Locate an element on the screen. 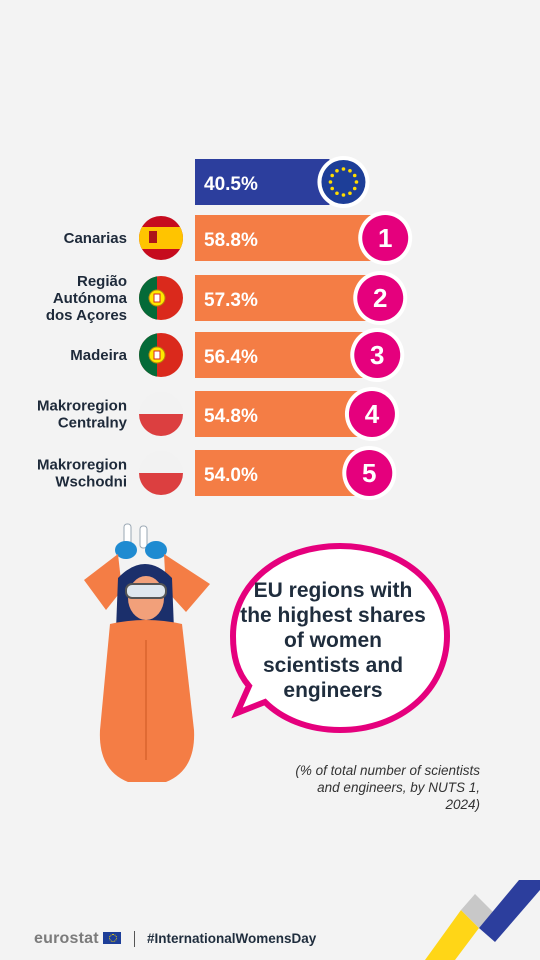 The image size is (540, 960). category-label-line: Centralny is located at coordinates (93, 423).